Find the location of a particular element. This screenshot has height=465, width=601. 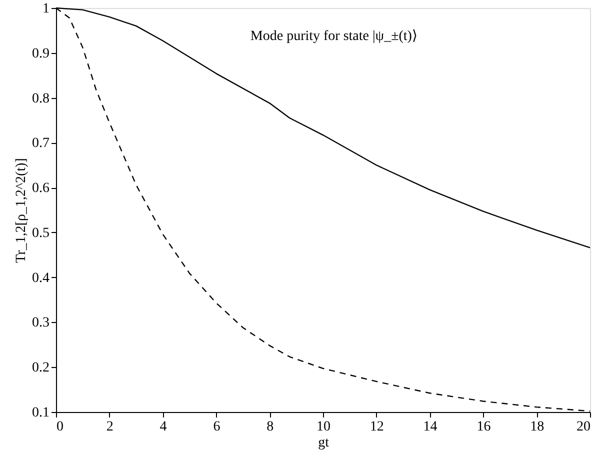

y-tick-label: 0.7 is located at coordinates (41, 144).